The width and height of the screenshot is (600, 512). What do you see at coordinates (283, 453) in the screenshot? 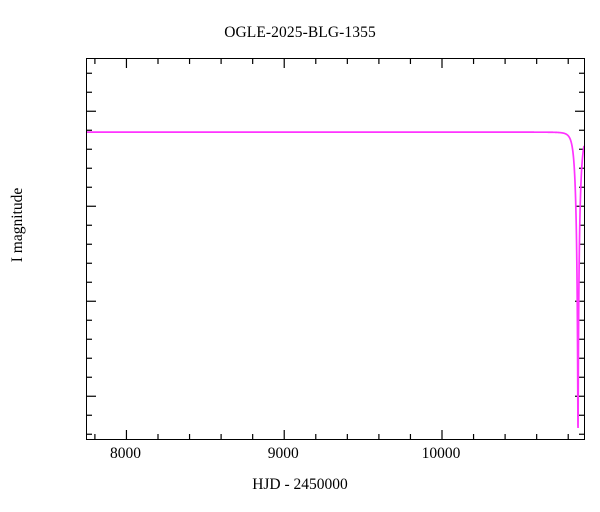
I see `x-tick-label: 9000` at bounding box center [283, 453].